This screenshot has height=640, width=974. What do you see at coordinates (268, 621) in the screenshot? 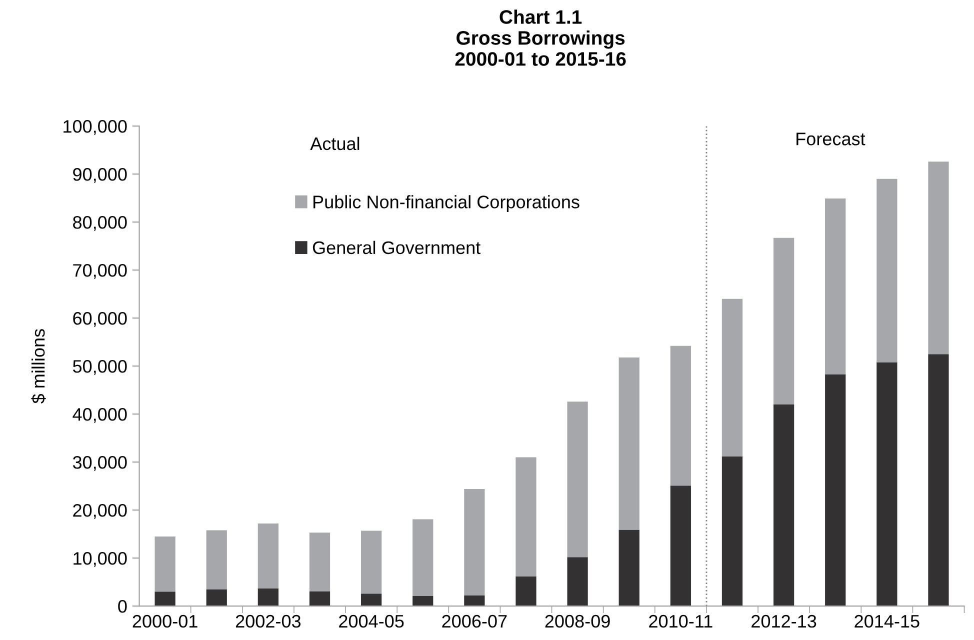
I see `x-tick-label: 2002-03` at bounding box center [268, 621].